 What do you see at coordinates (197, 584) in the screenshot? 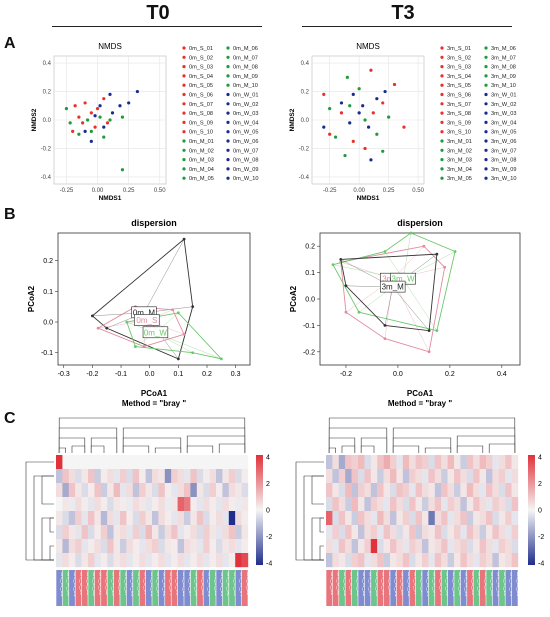
I see `heatmap-column-label: 0m_M_06` at bounding box center [197, 584].